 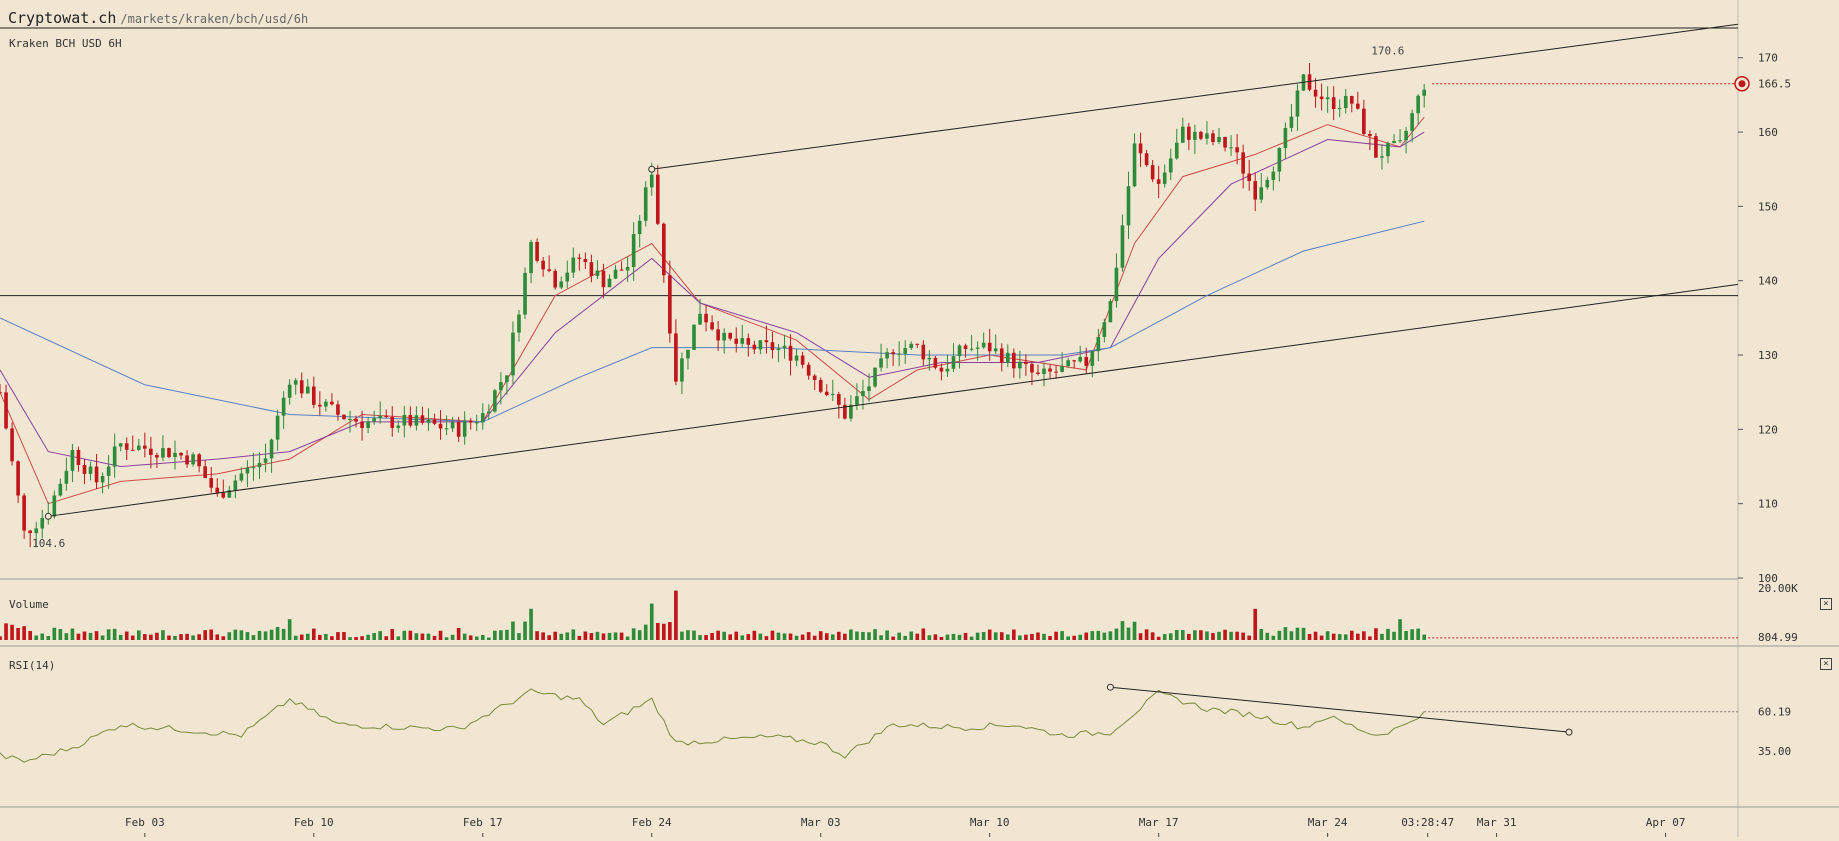 I want to click on high-annotation: 170.6, so click(x=1387, y=50).